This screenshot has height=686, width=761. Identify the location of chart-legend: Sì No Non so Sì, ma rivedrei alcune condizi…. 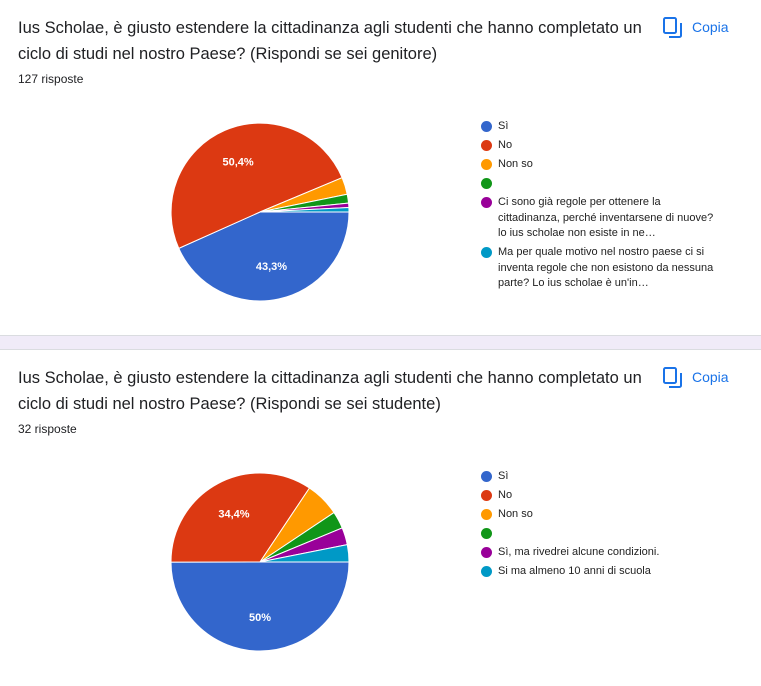
(601, 526).